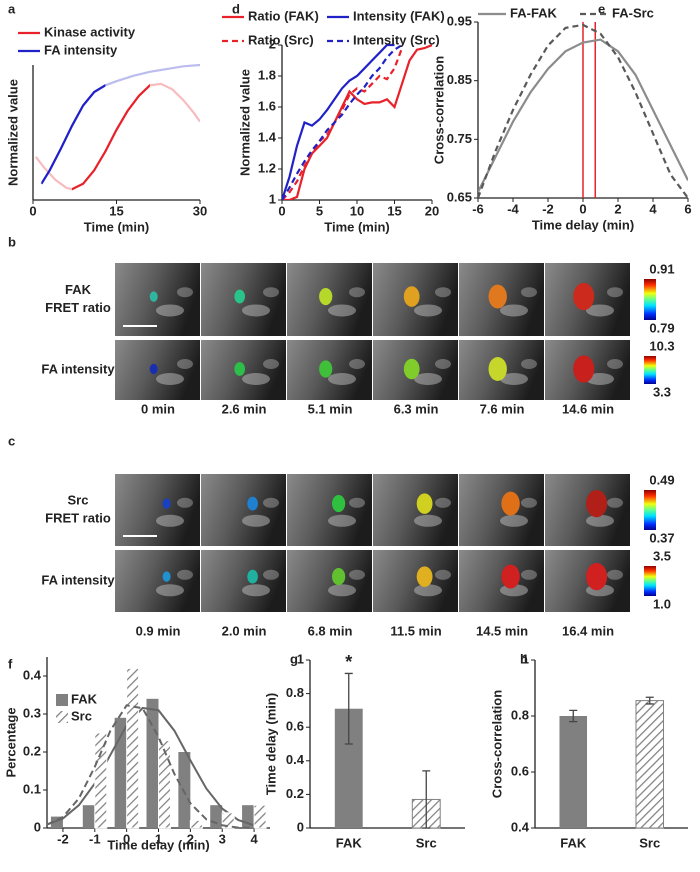  What do you see at coordinates (459, 138) in the screenshot?
I see `y-tick-label: 0.75` at bounding box center [459, 138].